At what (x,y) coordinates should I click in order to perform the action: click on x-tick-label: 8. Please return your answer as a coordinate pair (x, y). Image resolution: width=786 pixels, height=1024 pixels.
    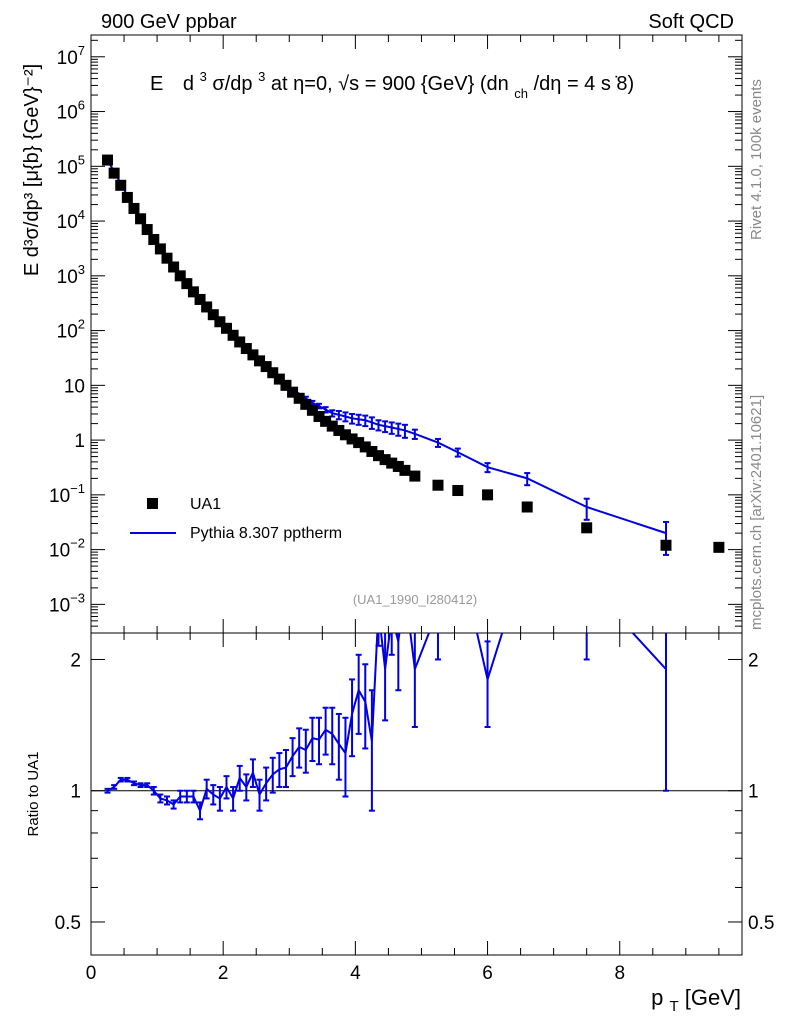
    Looking at the image, I should click on (619, 973).